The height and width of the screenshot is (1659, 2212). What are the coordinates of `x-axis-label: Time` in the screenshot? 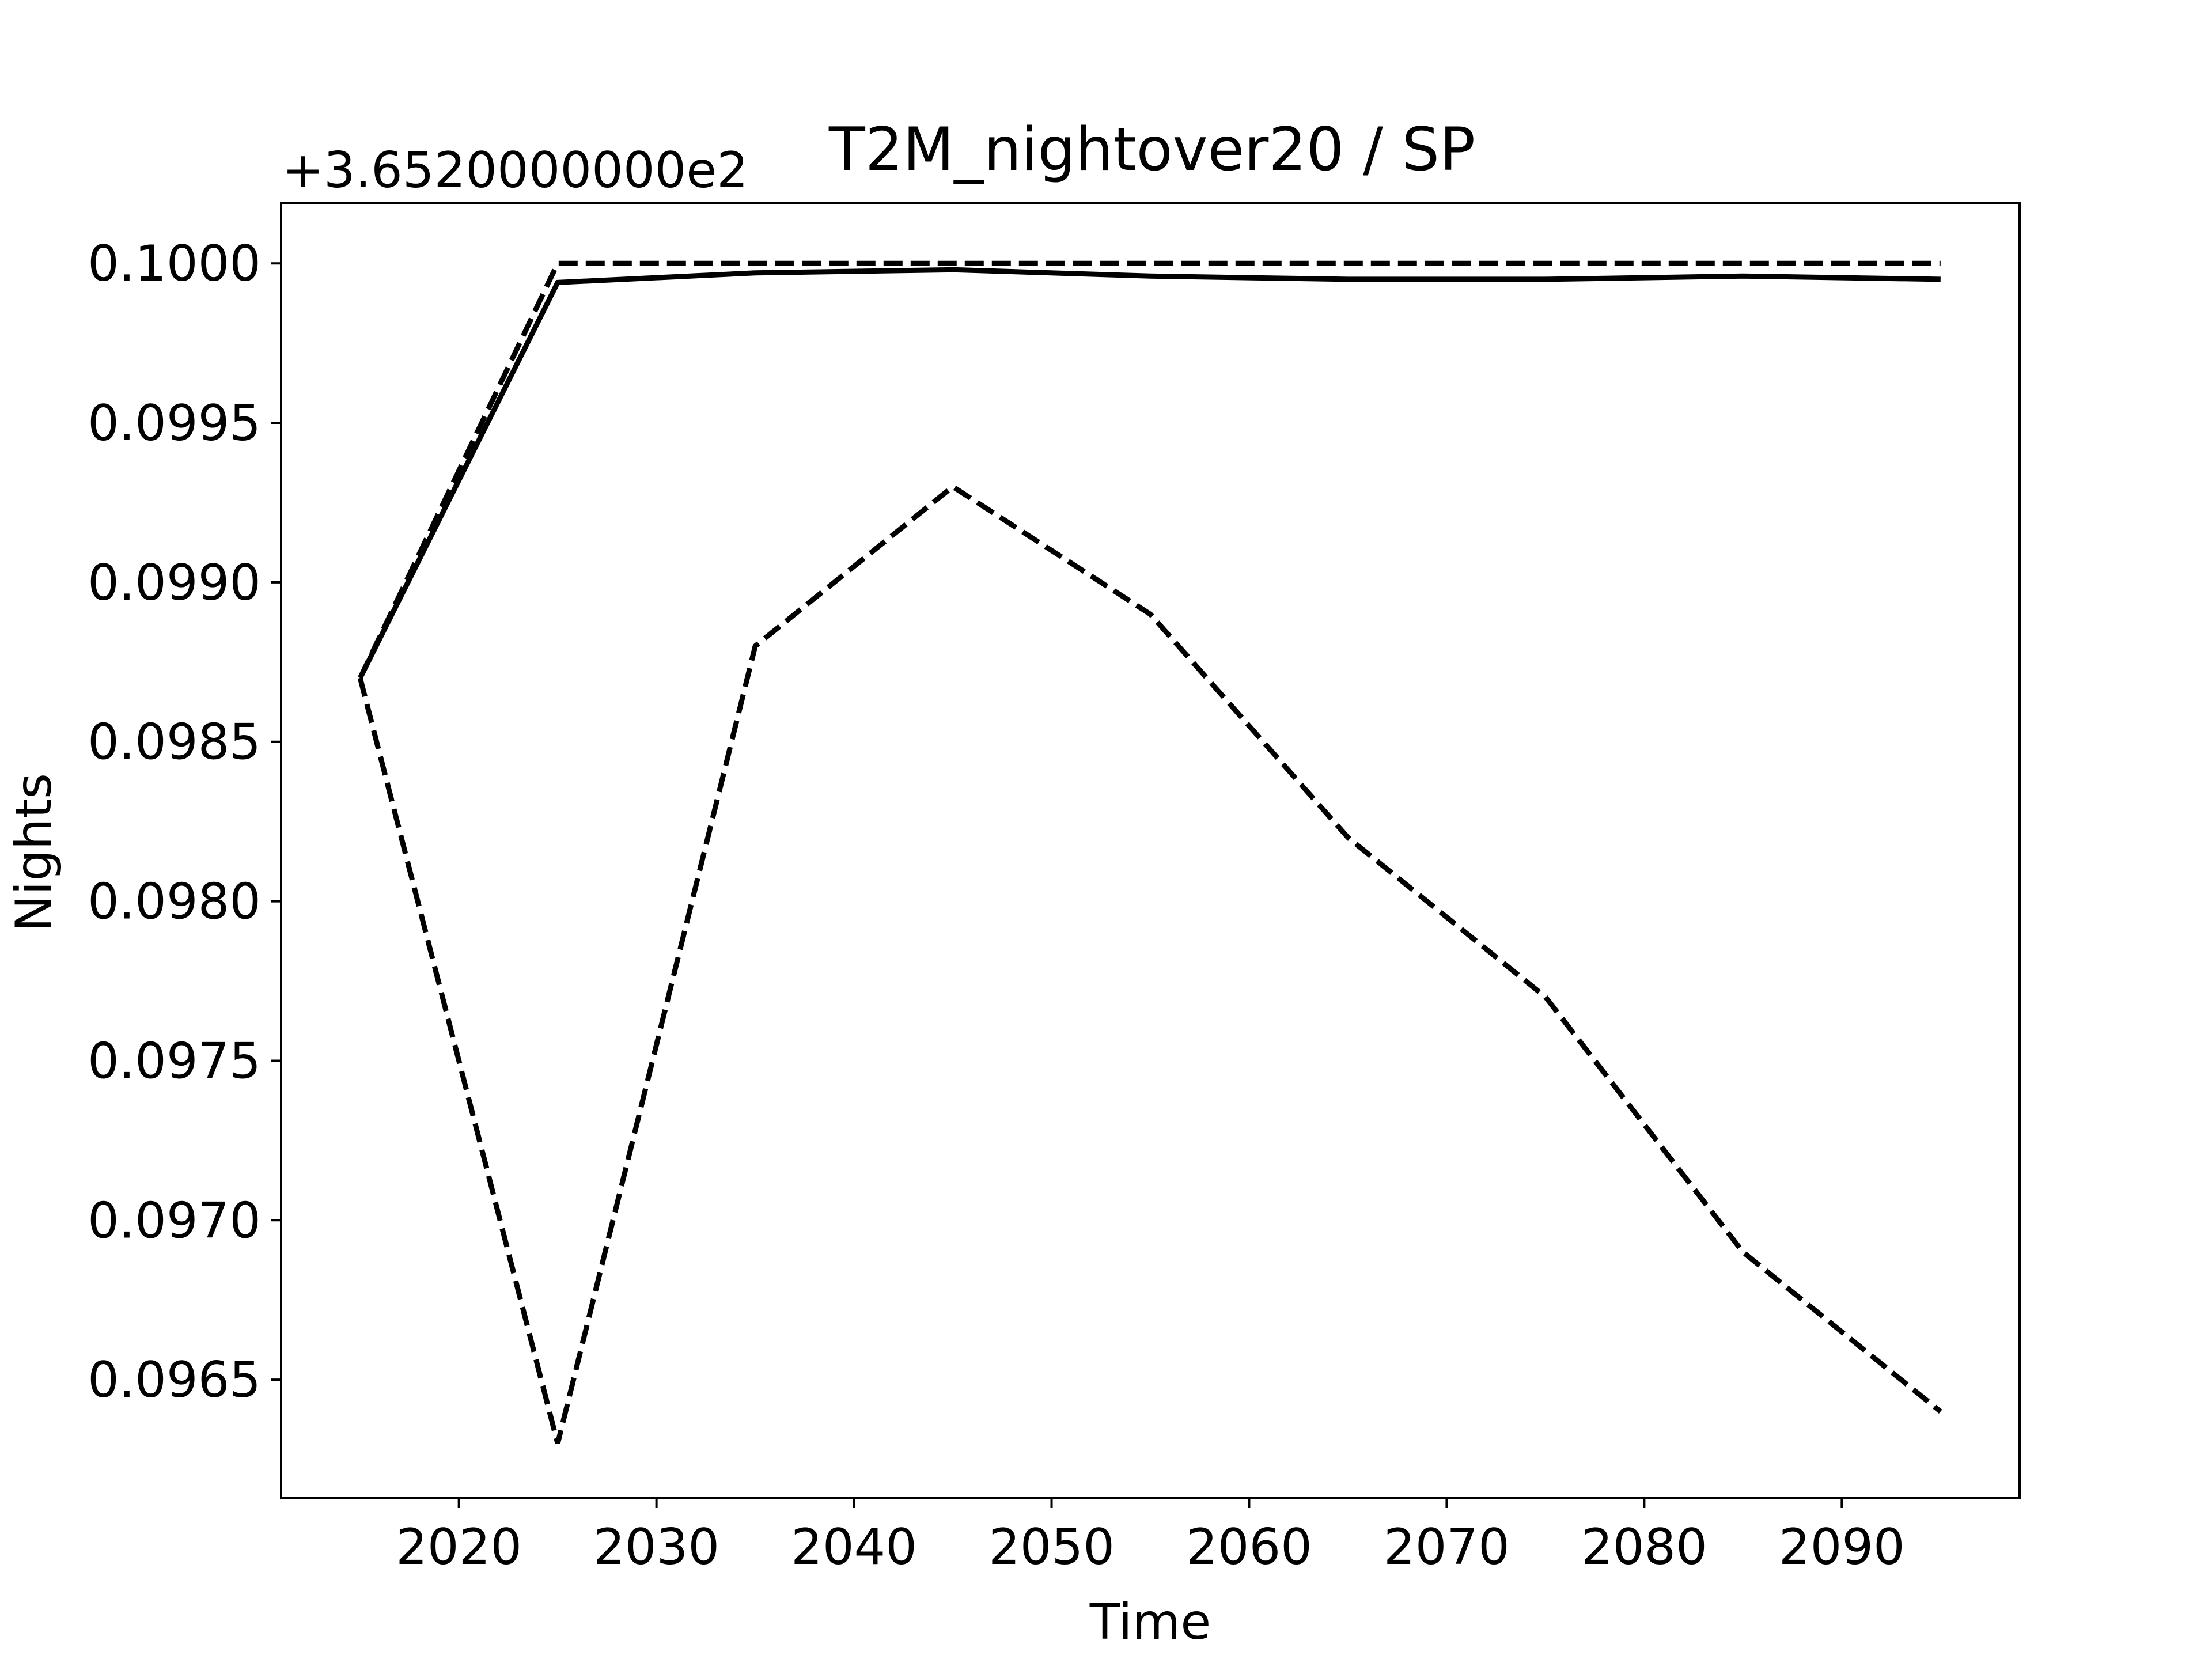 It's located at (1150, 1622).